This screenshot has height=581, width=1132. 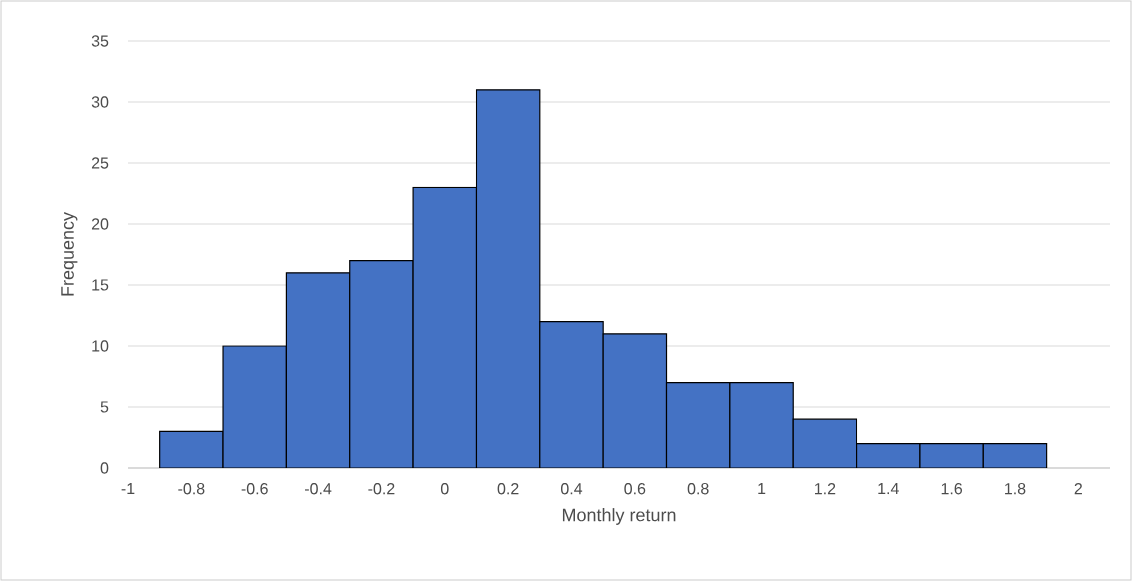 I want to click on y-axis-title: Frequency, so click(x=69, y=254).